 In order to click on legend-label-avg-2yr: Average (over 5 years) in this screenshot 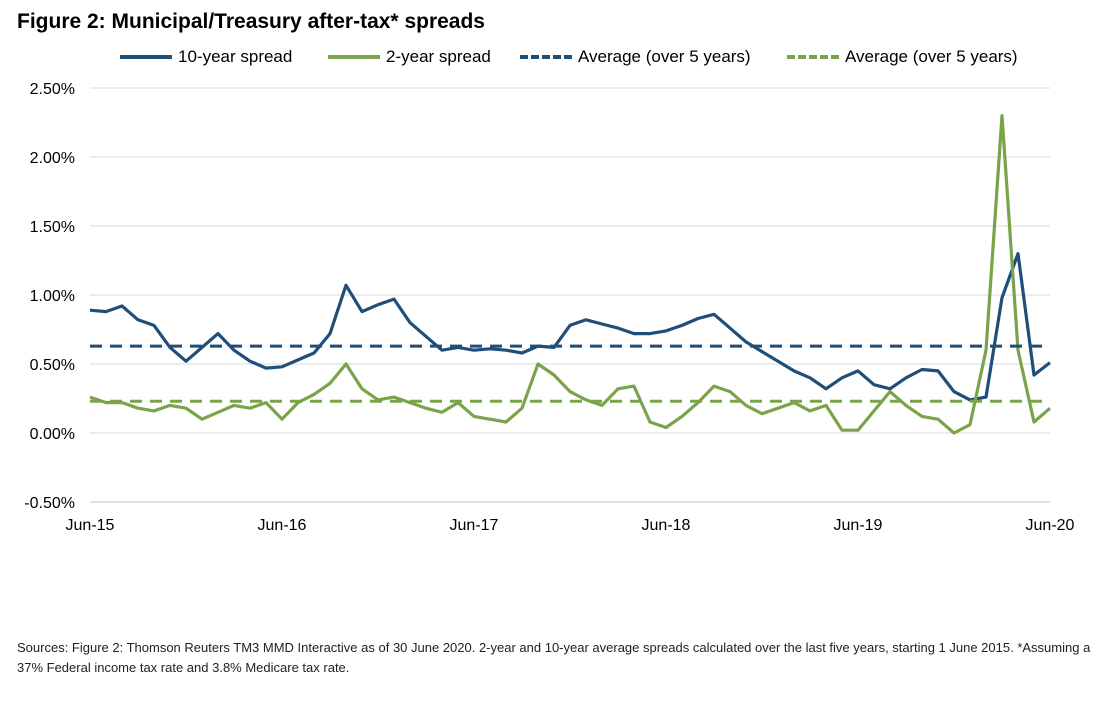, I will do `click(931, 56)`.